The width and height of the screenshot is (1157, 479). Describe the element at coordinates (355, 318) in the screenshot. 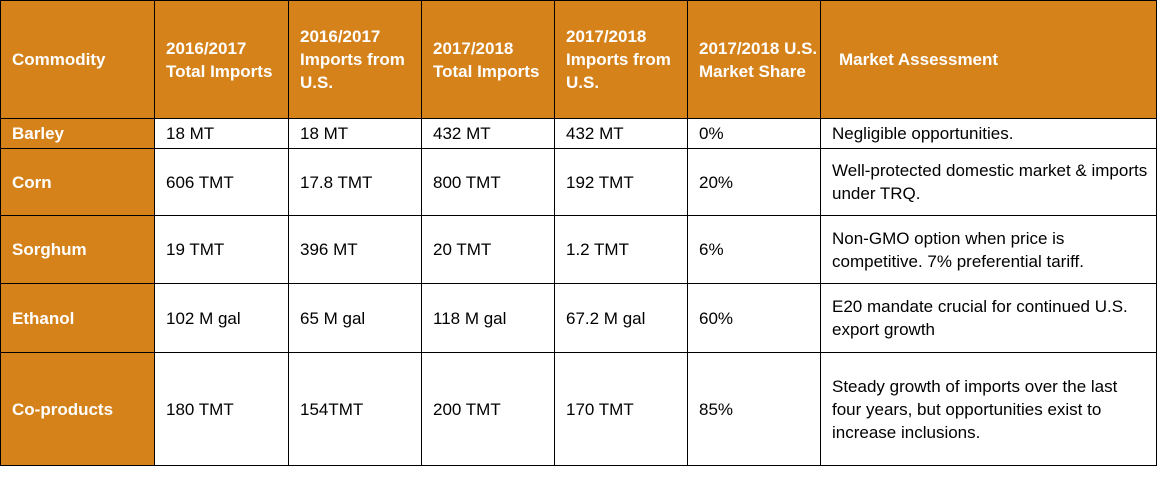

I see `table-cell: 65 M gal` at that location.